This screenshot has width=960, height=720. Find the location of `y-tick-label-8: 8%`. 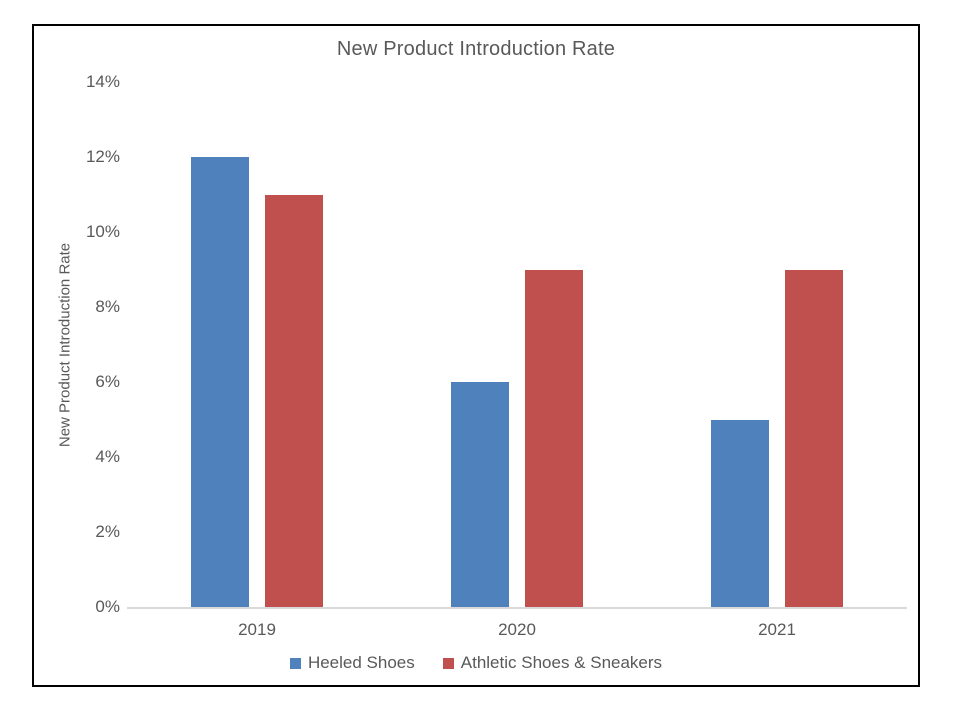

y-tick-label-8: 8% is located at coordinates (107, 306).